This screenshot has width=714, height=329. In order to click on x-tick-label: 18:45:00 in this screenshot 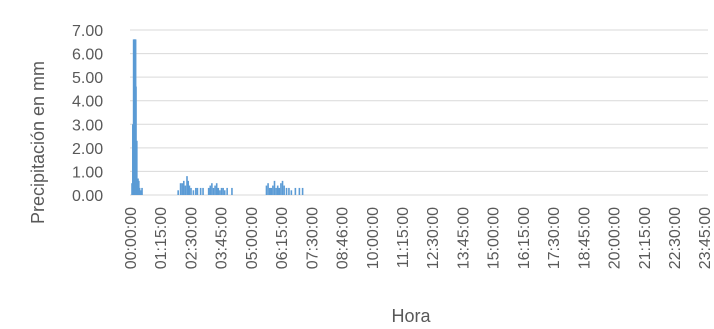, I will do `click(584, 238)`.